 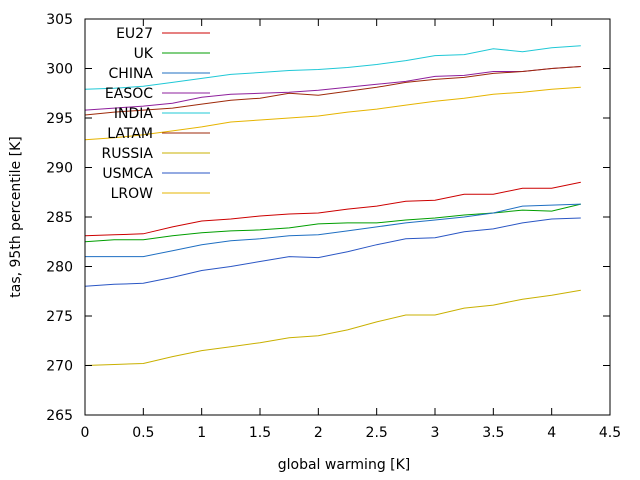 I want to click on legend-label-russia: RUSSIA, so click(x=128, y=154).